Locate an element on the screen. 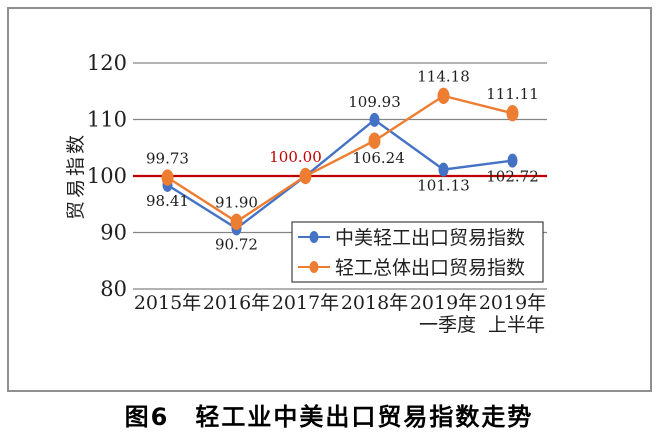 The height and width of the screenshot is (440, 658). data-label: 101.13 is located at coordinates (443, 186).